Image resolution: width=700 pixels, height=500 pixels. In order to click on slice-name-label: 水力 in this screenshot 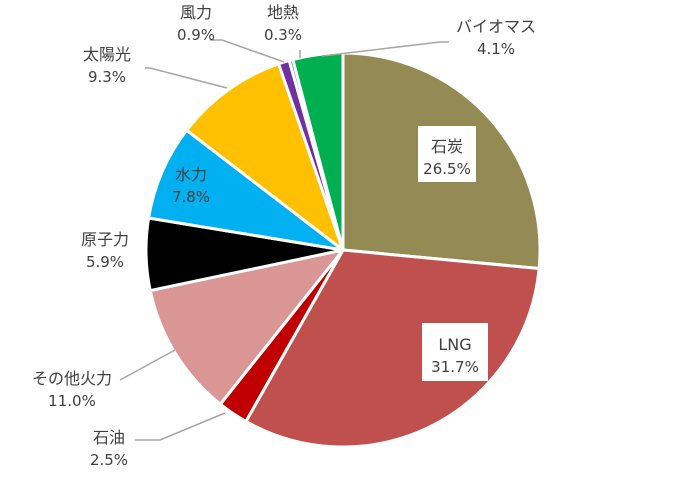, I will do `click(191, 174)`.